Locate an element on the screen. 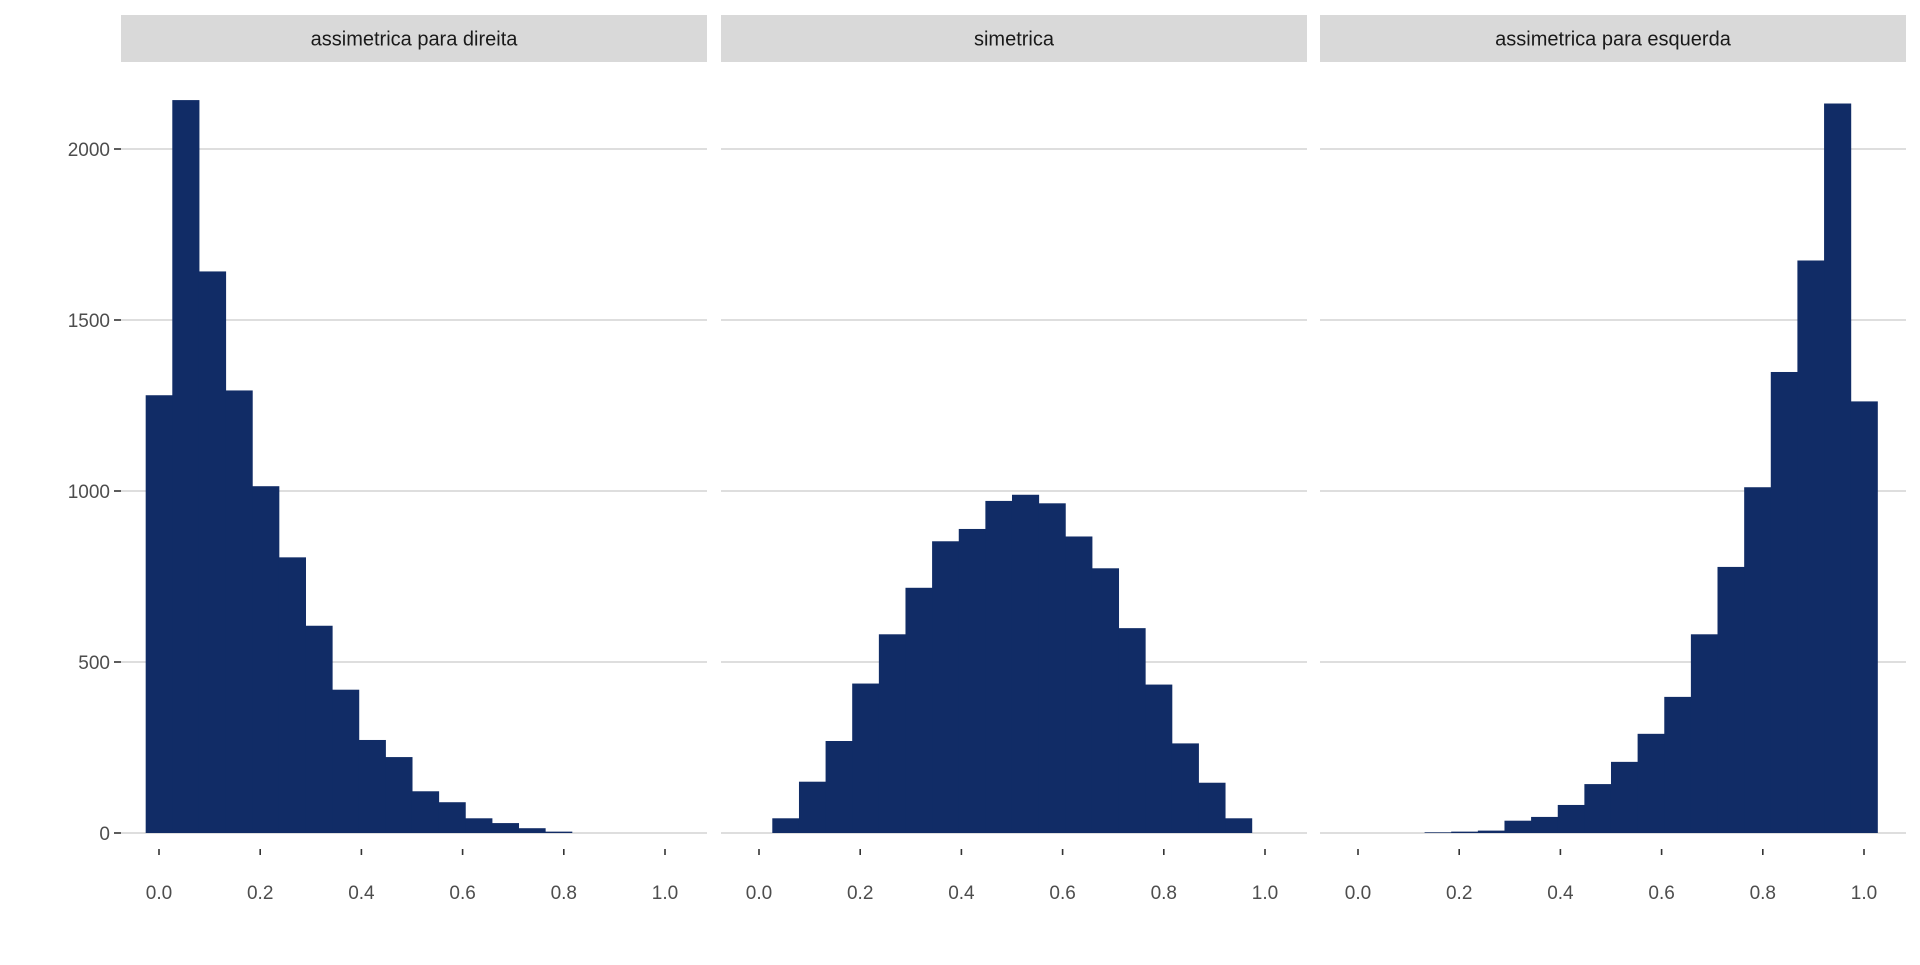 The image size is (1920, 965). y-tick-label: 1000 is located at coordinates (89, 492).